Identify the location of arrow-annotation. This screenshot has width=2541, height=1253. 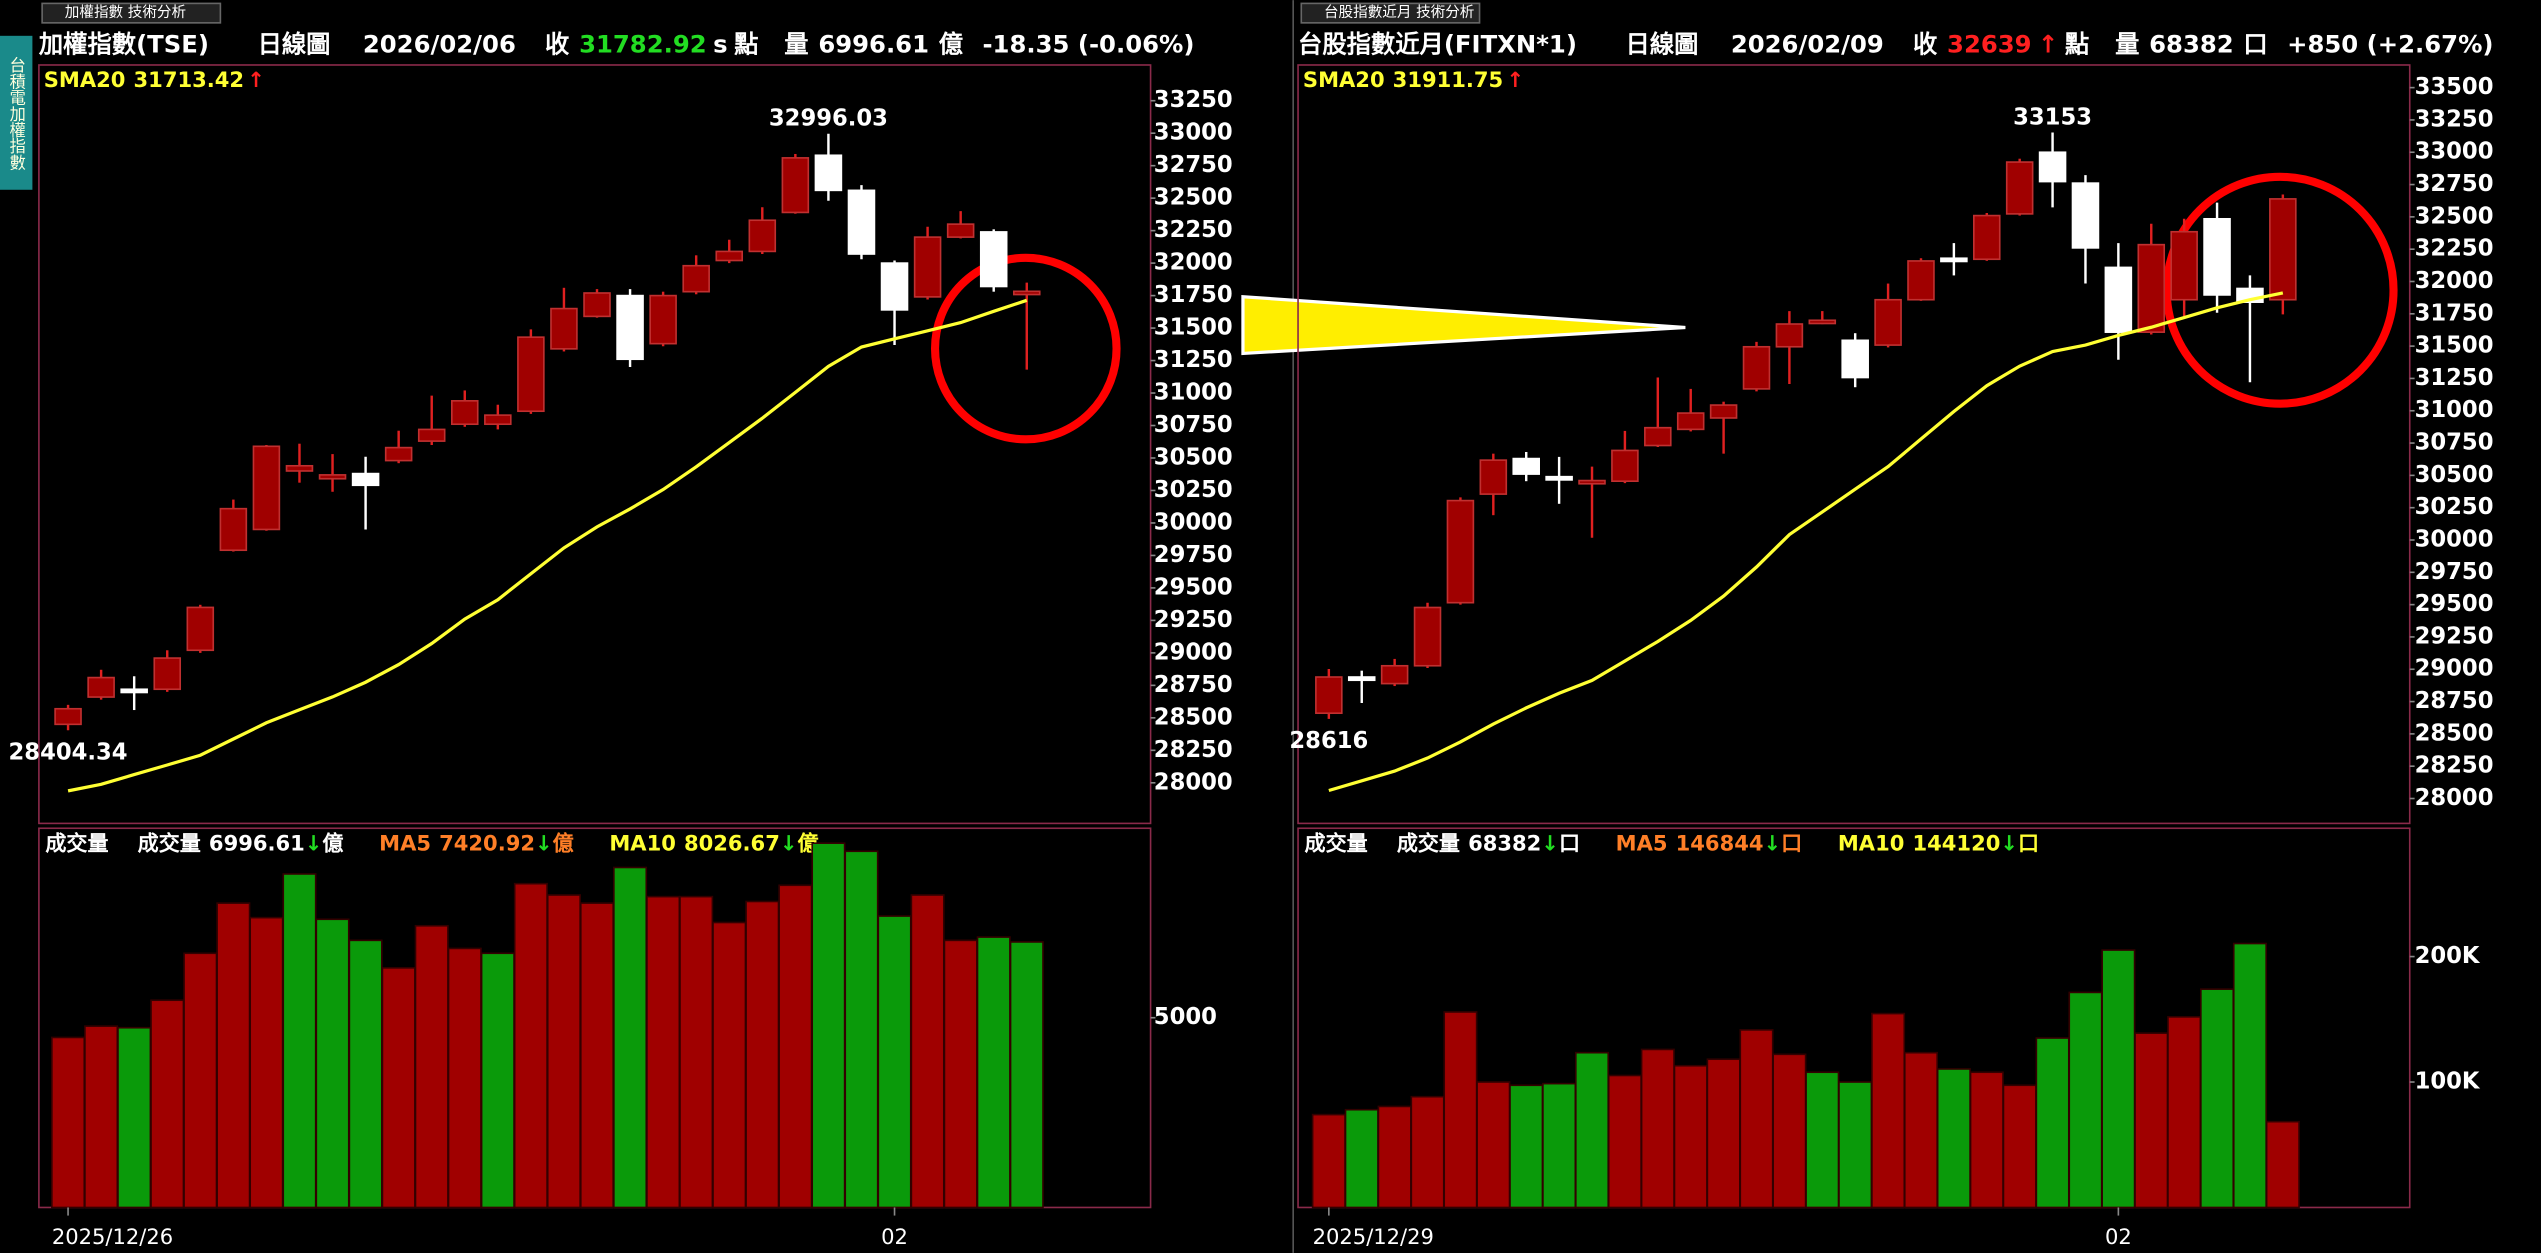
(1463, 325).